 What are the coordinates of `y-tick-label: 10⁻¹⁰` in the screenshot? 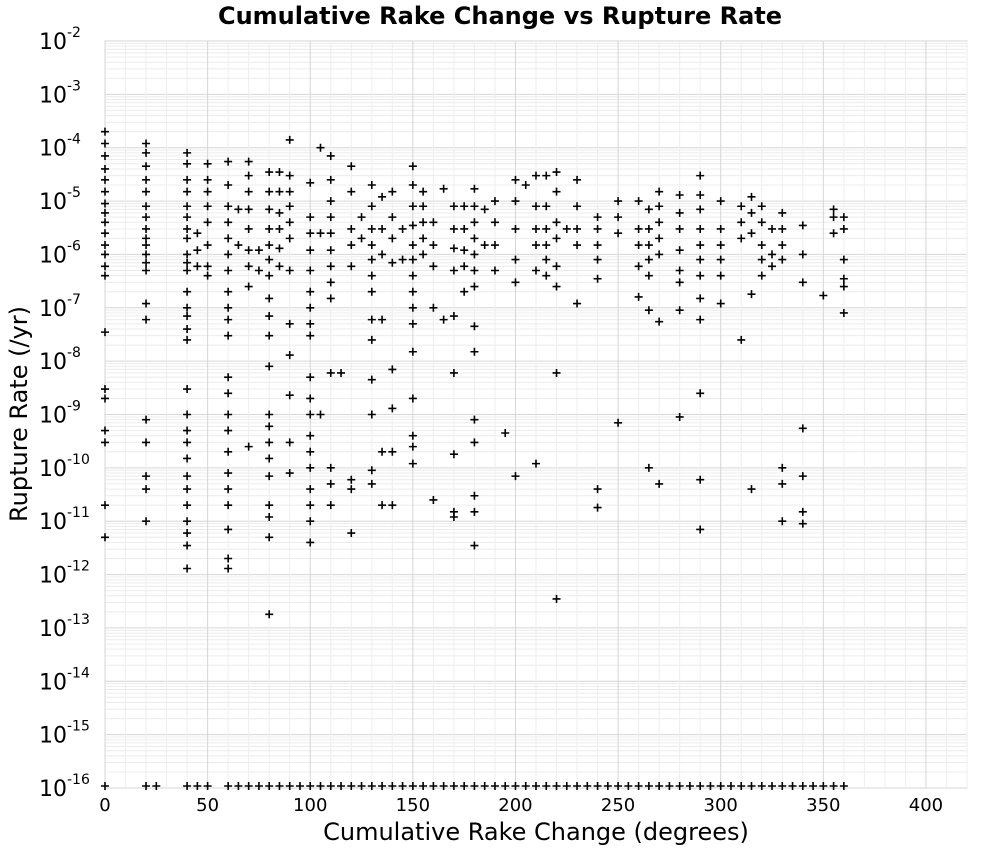 It's located at (64, 467).